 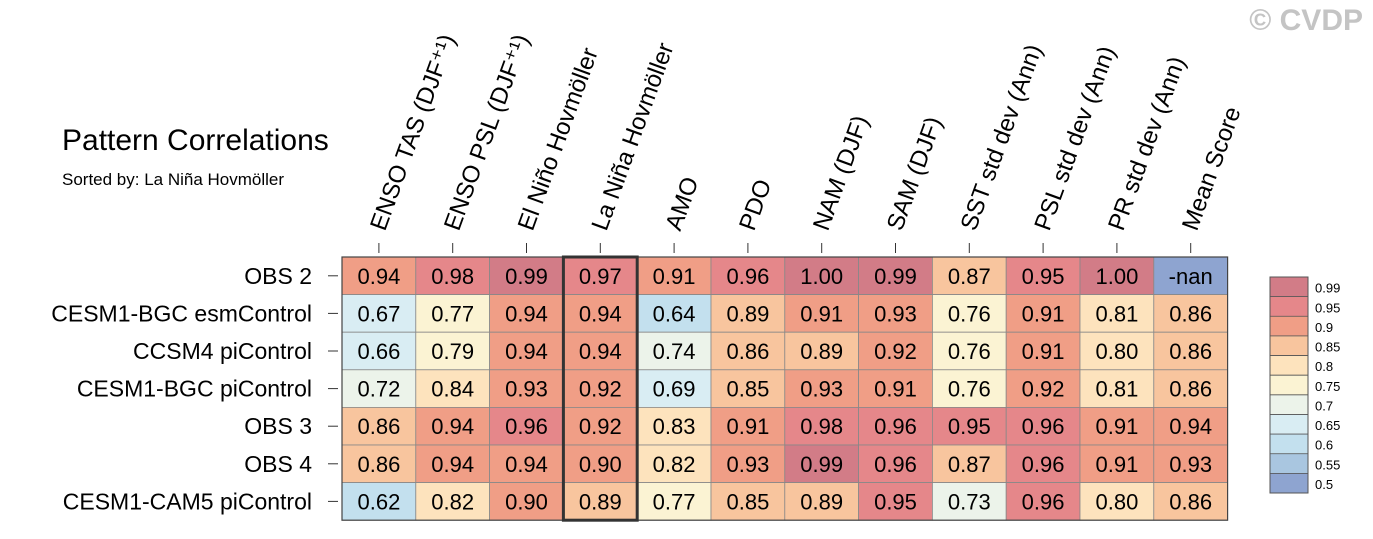 I want to click on row-label: OBS 4, so click(x=278, y=464).